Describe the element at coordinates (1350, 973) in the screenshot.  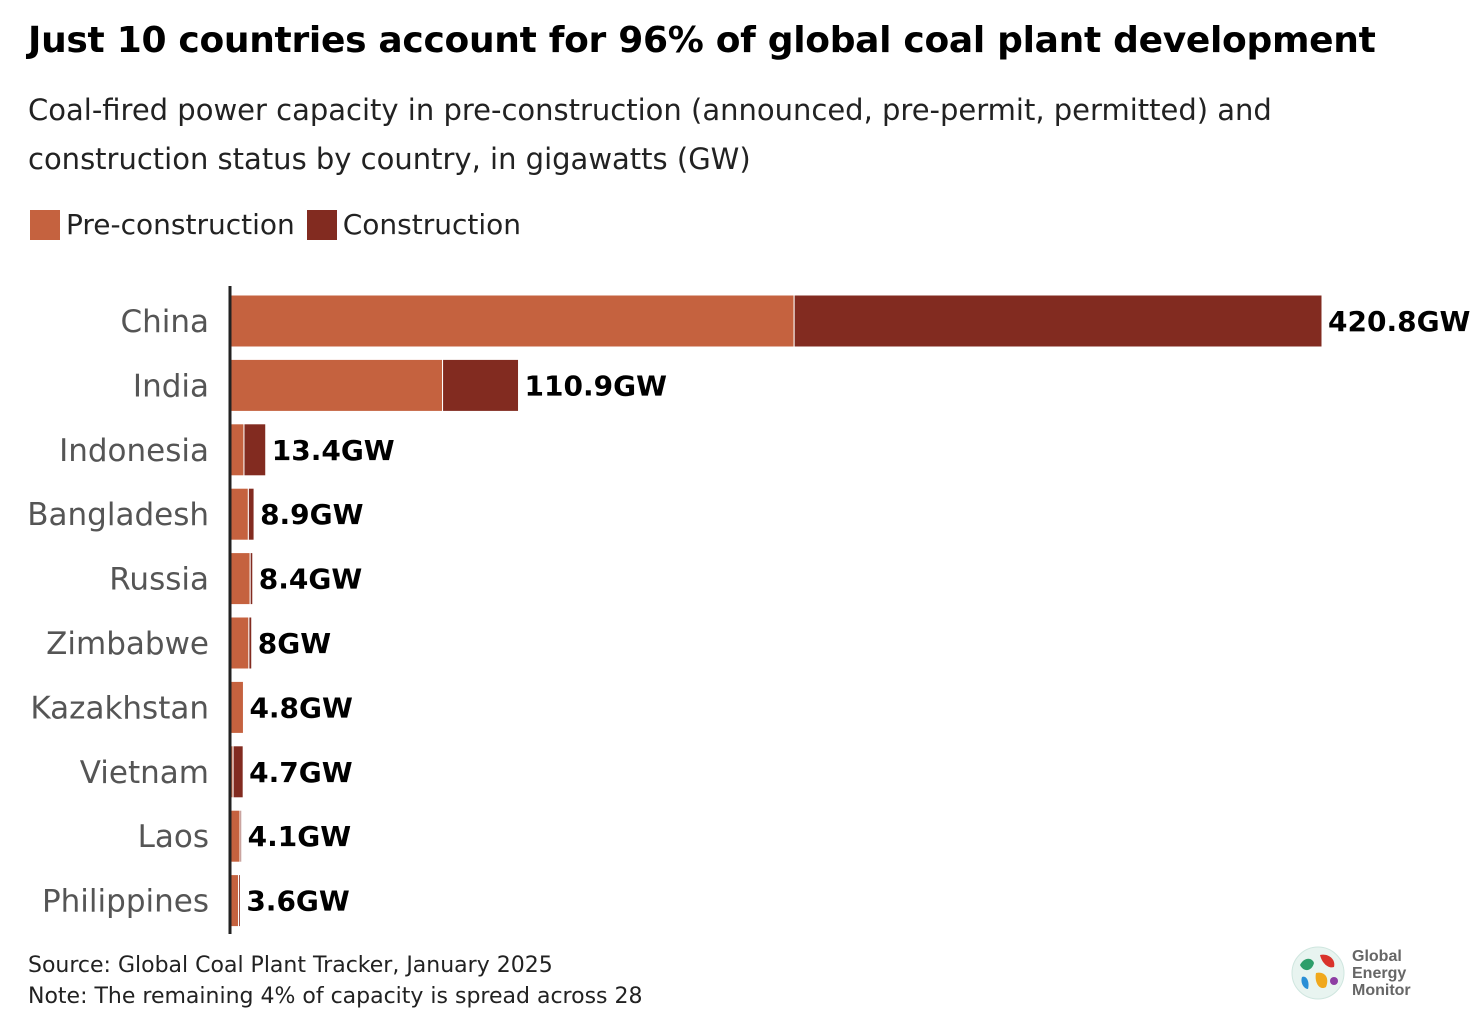
I see `gem-logo: Global Energy Monitor` at that location.